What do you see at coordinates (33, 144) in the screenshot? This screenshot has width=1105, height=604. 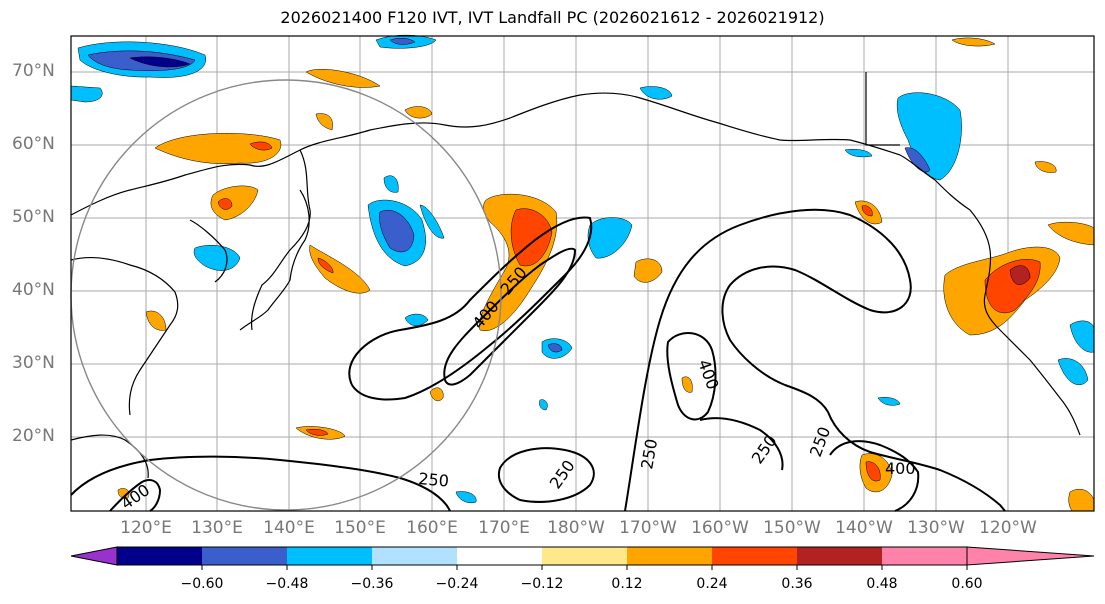 I see `lat-label: 60°N` at bounding box center [33, 144].